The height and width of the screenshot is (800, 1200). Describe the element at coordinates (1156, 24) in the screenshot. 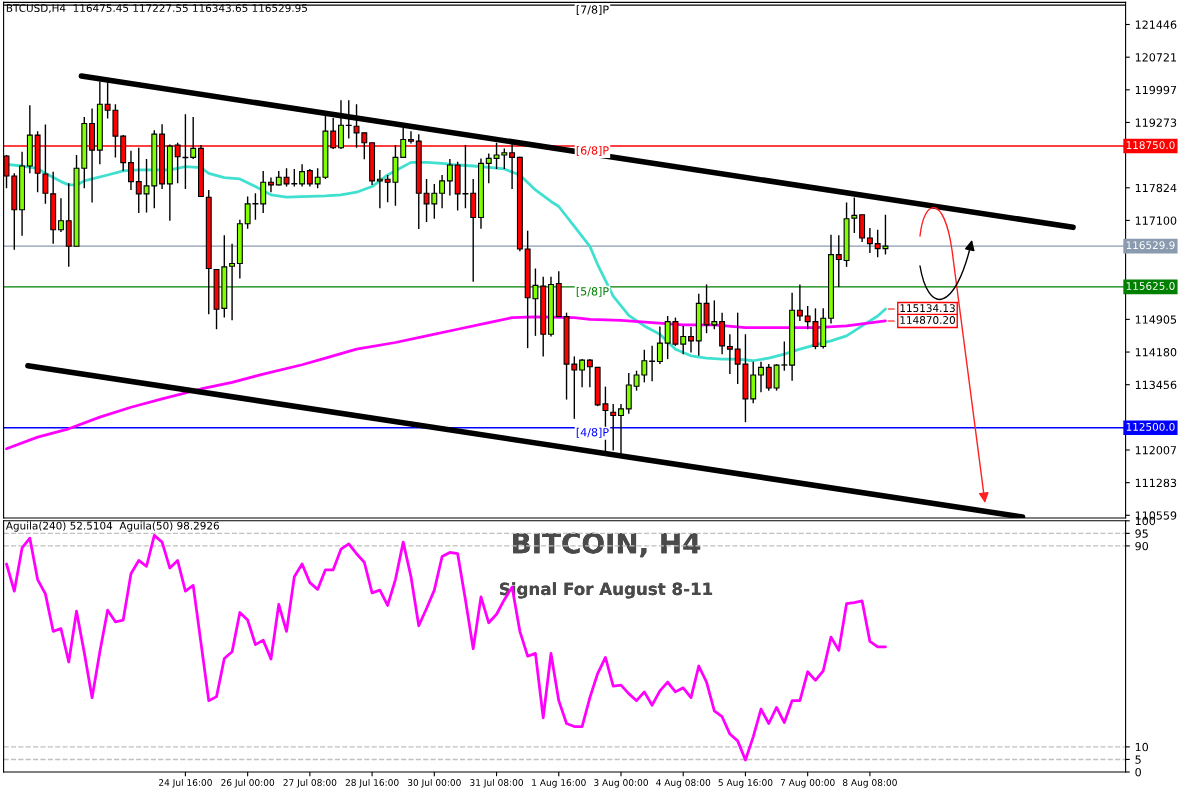

I see `y-tick-label: 121446` at that location.